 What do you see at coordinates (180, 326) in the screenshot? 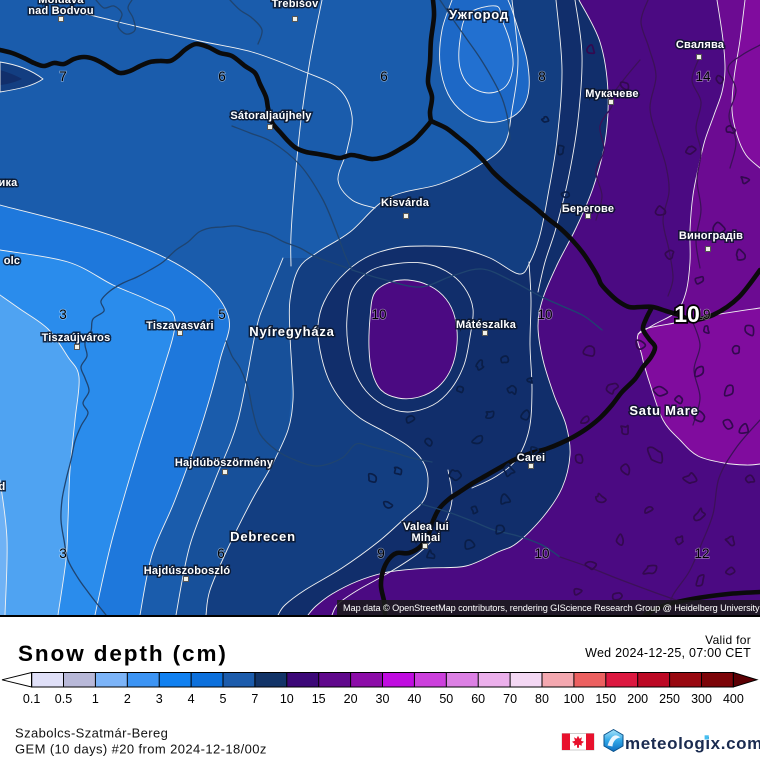
I see `svg-text: Tiszavasvári` at bounding box center [180, 326].